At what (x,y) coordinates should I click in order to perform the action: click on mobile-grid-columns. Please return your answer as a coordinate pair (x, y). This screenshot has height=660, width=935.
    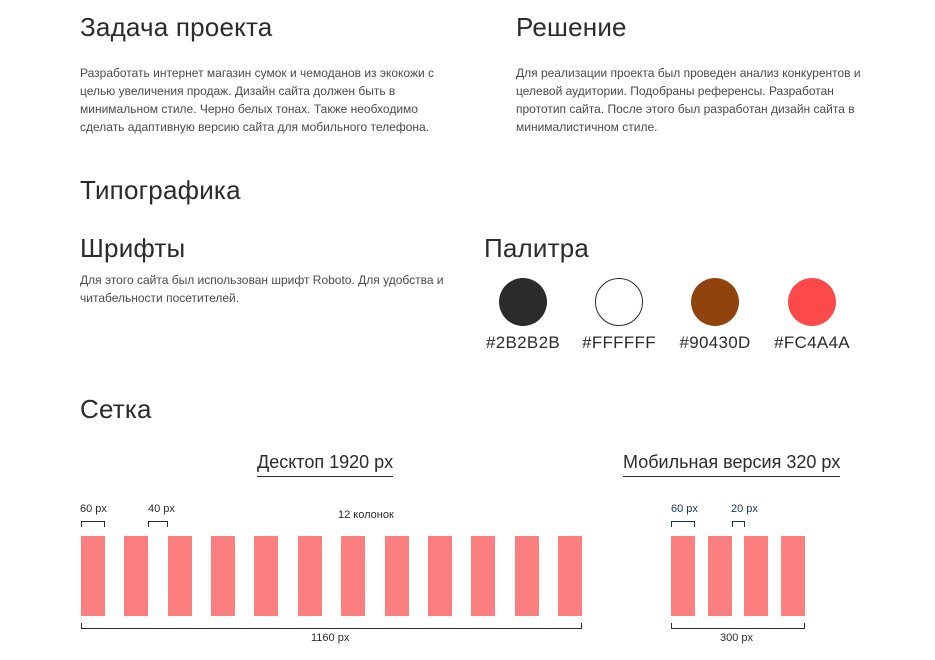
    Looking at the image, I should click on (738, 576).